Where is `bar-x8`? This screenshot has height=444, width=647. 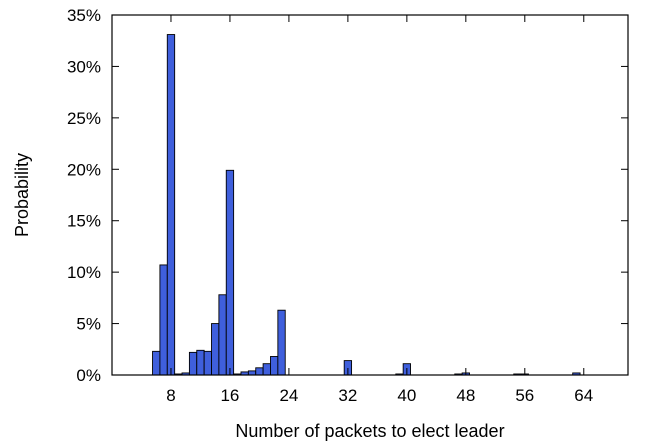
bar-x8 is located at coordinates (171, 205).